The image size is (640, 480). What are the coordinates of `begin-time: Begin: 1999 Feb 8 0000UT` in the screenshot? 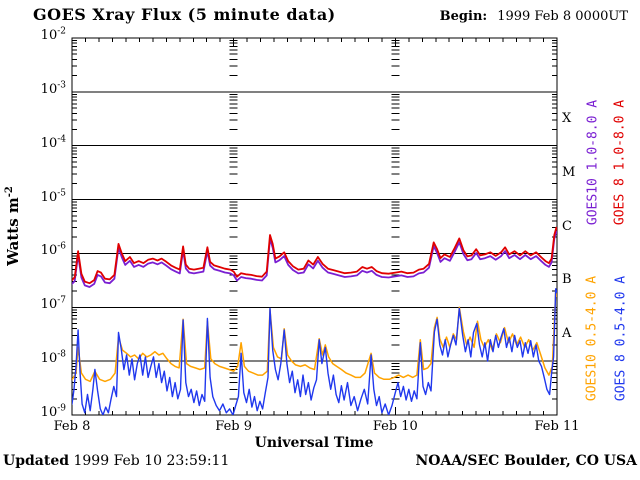 It's located at (534, 16).